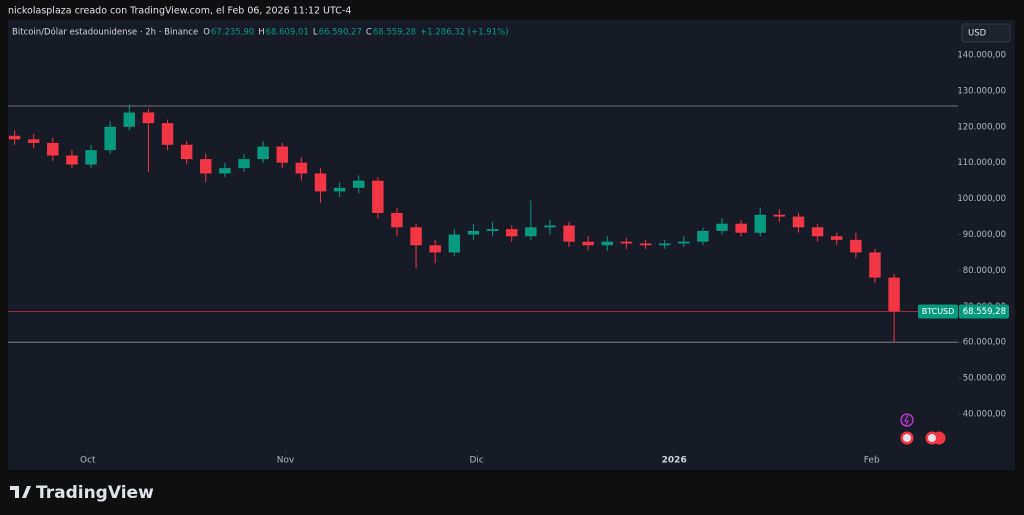 This screenshot has width=1024, height=515. I want to click on symbol-name: BTCUSD, so click(938, 311).